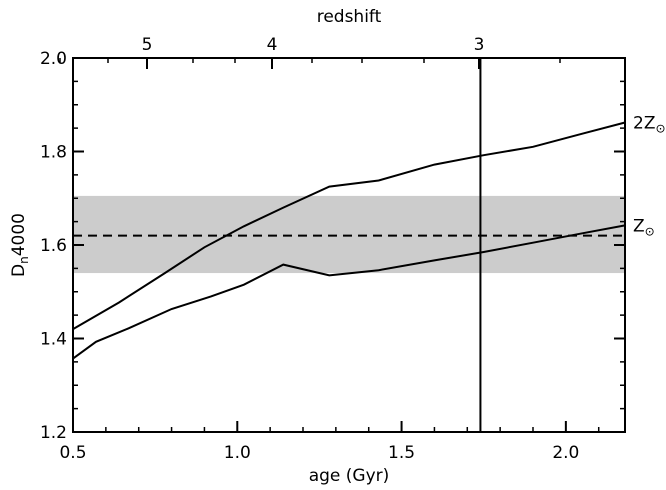  What do you see at coordinates (72, 453) in the screenshot?
I see `x-tick-label: 0.5` at bounding box center [72, 453].